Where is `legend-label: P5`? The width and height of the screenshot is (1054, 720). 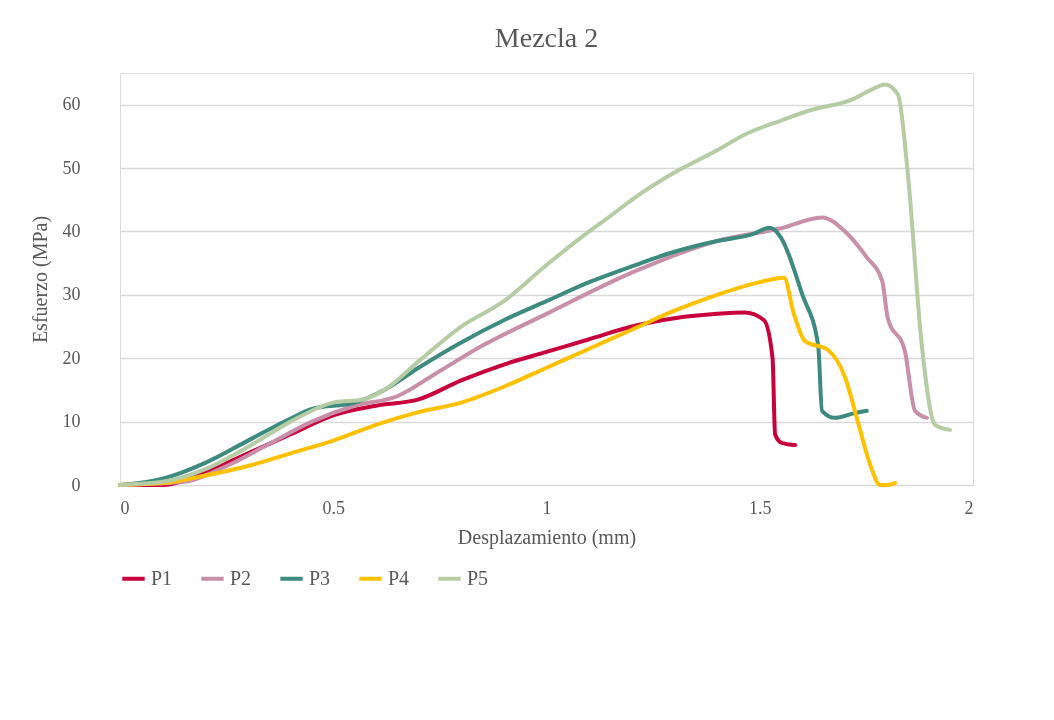 legend-label: P5 is located at coordinates (478, 577).